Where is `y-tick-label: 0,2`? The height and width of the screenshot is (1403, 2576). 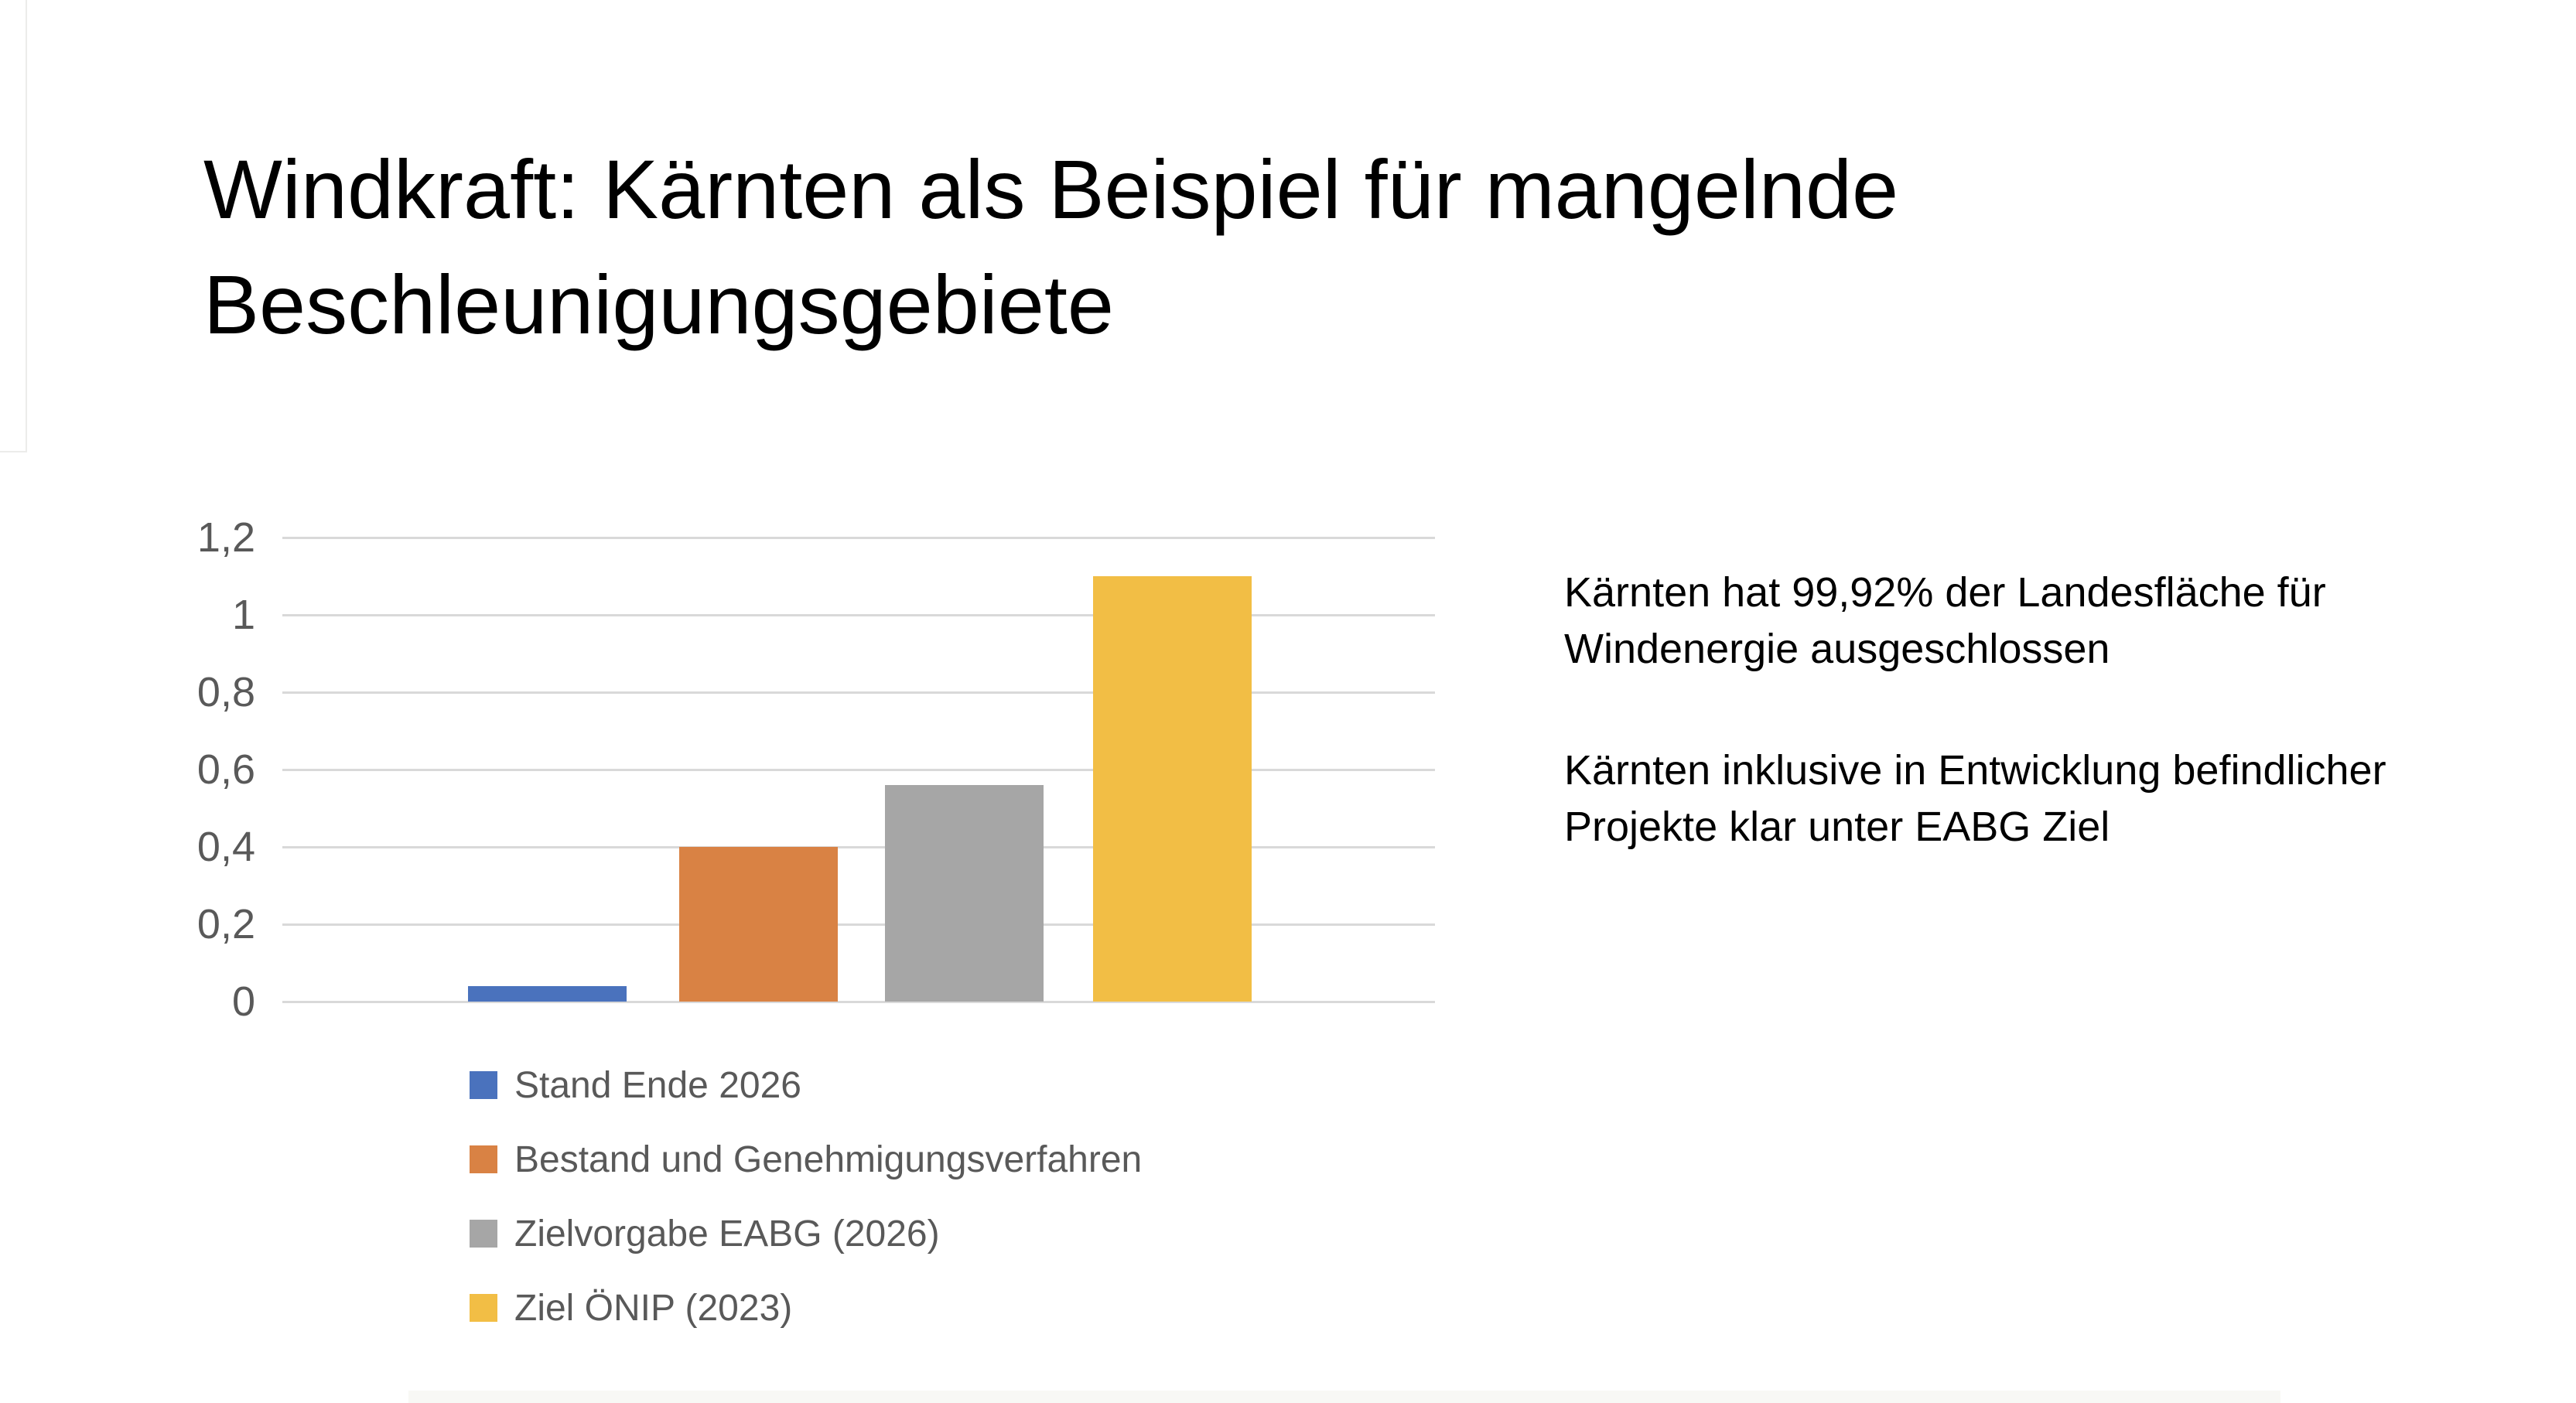 y-tick-label: 0,2 is located at coordinates (226, 924).